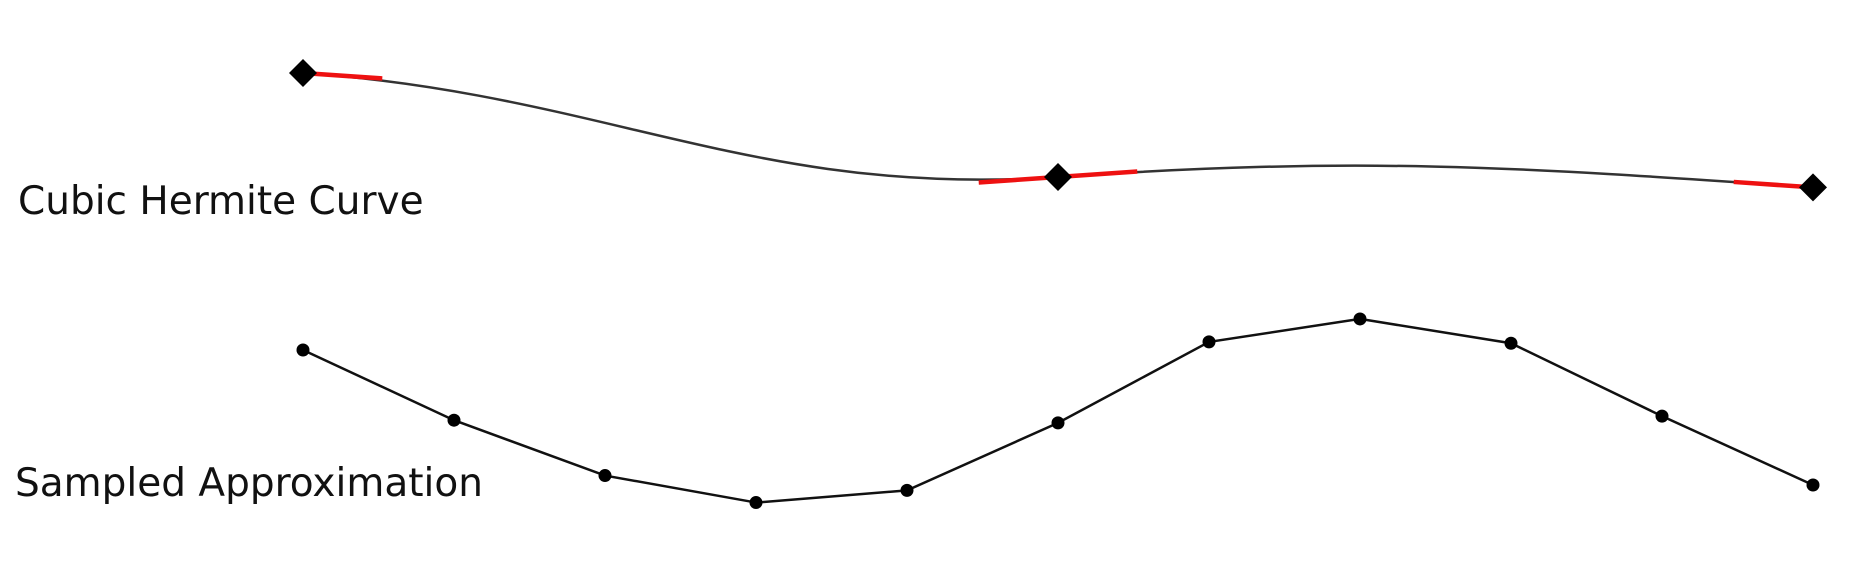  What do you see at coordinates (1773, 184) in the screenshot?
I see `tangent-handle-p2` at bounding box center [1773, 184].